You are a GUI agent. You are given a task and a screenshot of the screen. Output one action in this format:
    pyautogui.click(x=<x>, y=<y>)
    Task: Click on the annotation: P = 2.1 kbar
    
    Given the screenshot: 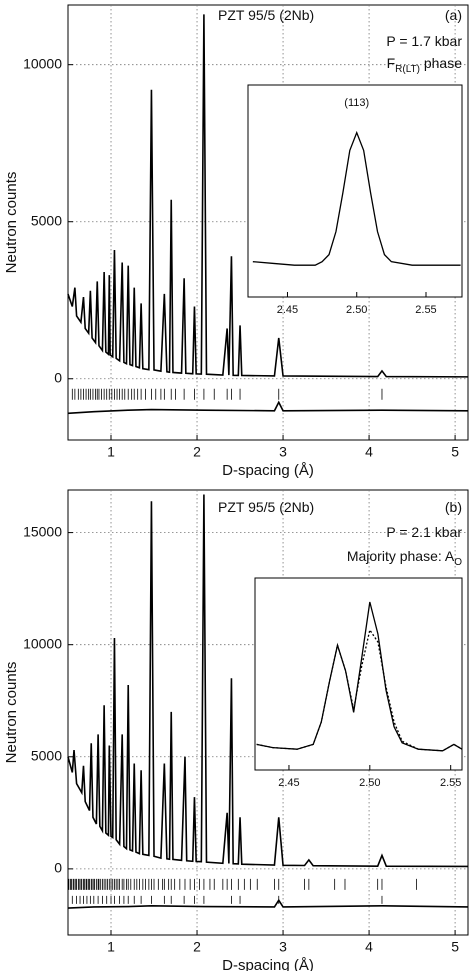 What is the action you would take?
    pyautogui.click(x=424, y=532)
    